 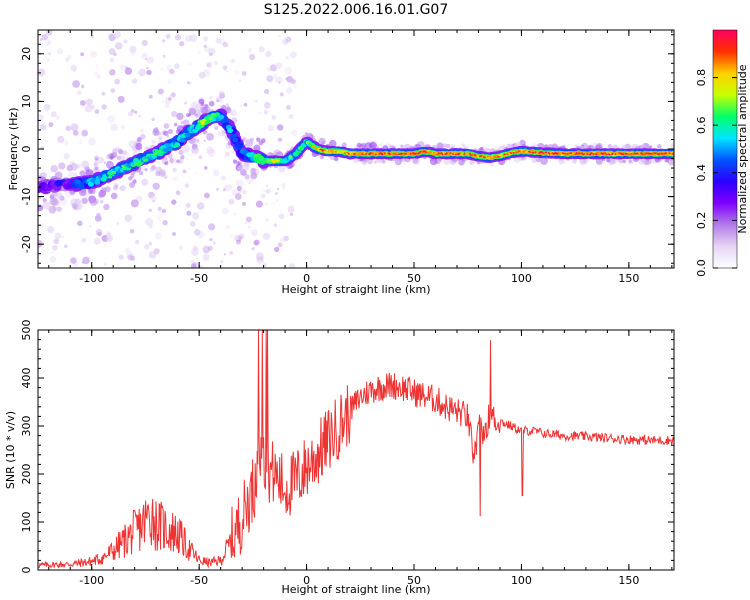 I want to click on colorbar-label: Normalized spectral amplitude, so click(x=742, y=148).